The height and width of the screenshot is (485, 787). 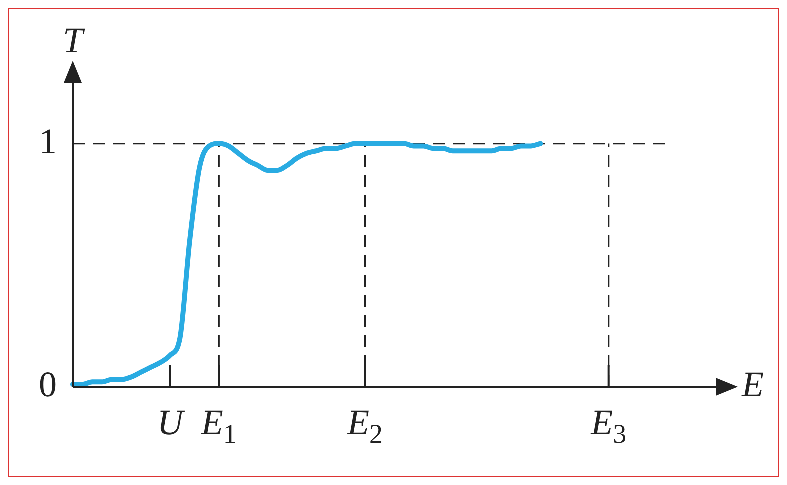 I want to click on x-tick-label: U, so click(x=171, y=422).